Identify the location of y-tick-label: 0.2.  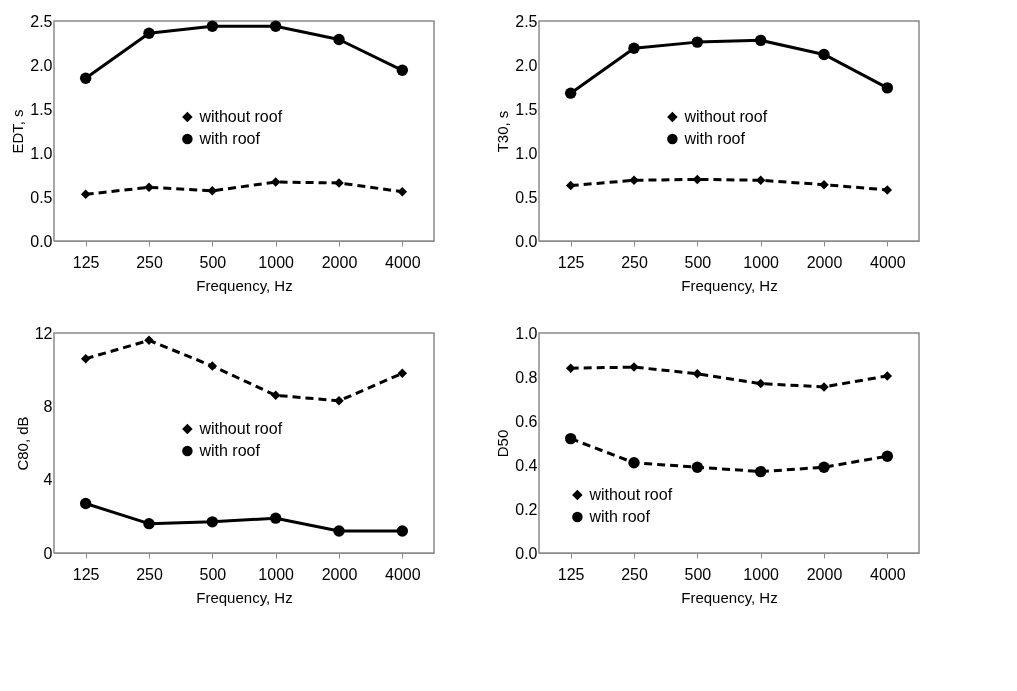
(526, 509).